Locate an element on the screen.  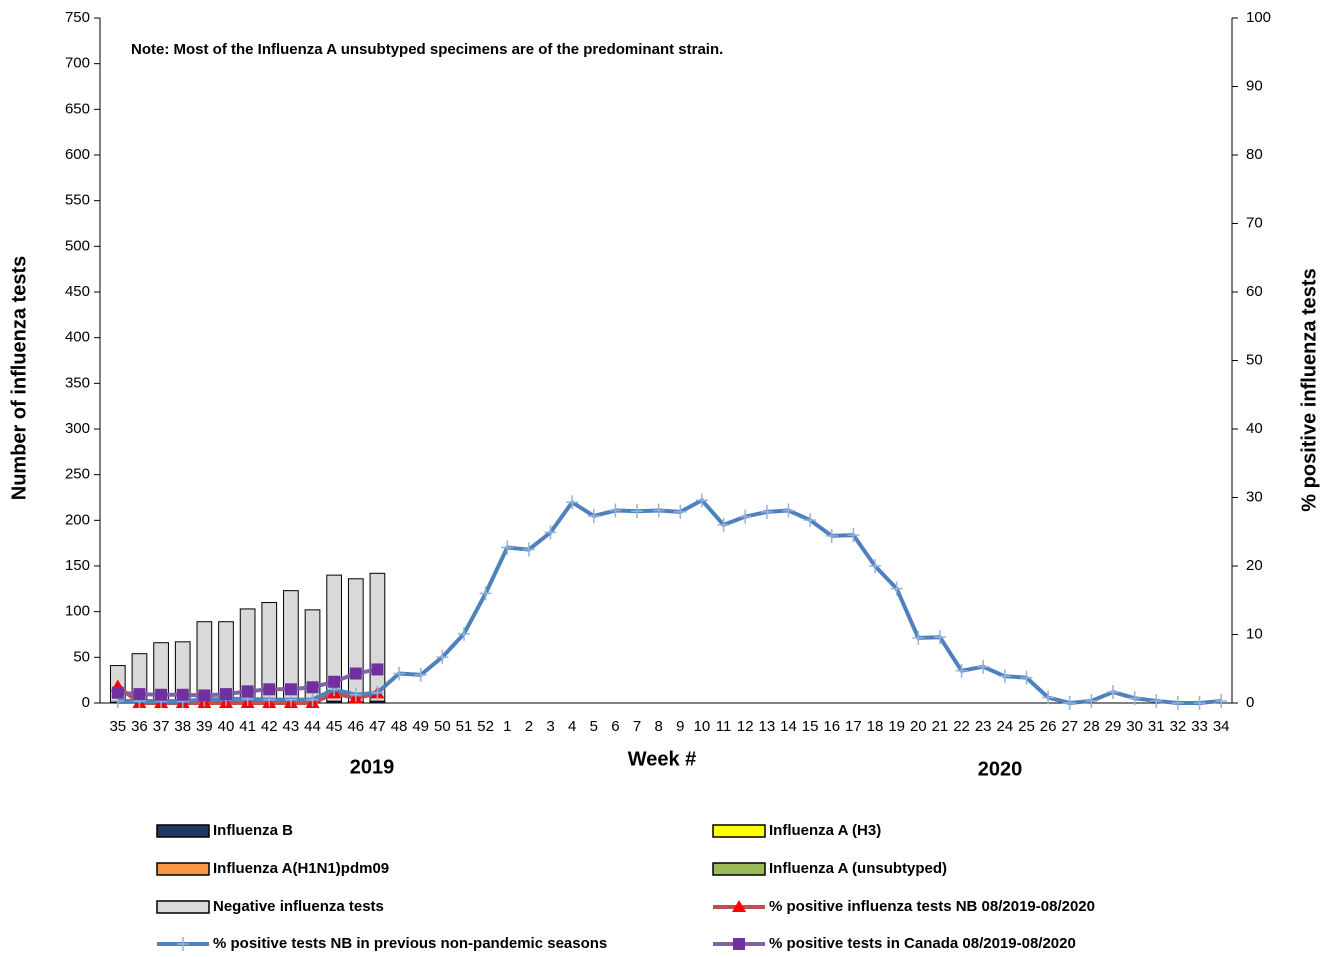
y2-tick-label: 10 is located at coordinates (1254, 633).